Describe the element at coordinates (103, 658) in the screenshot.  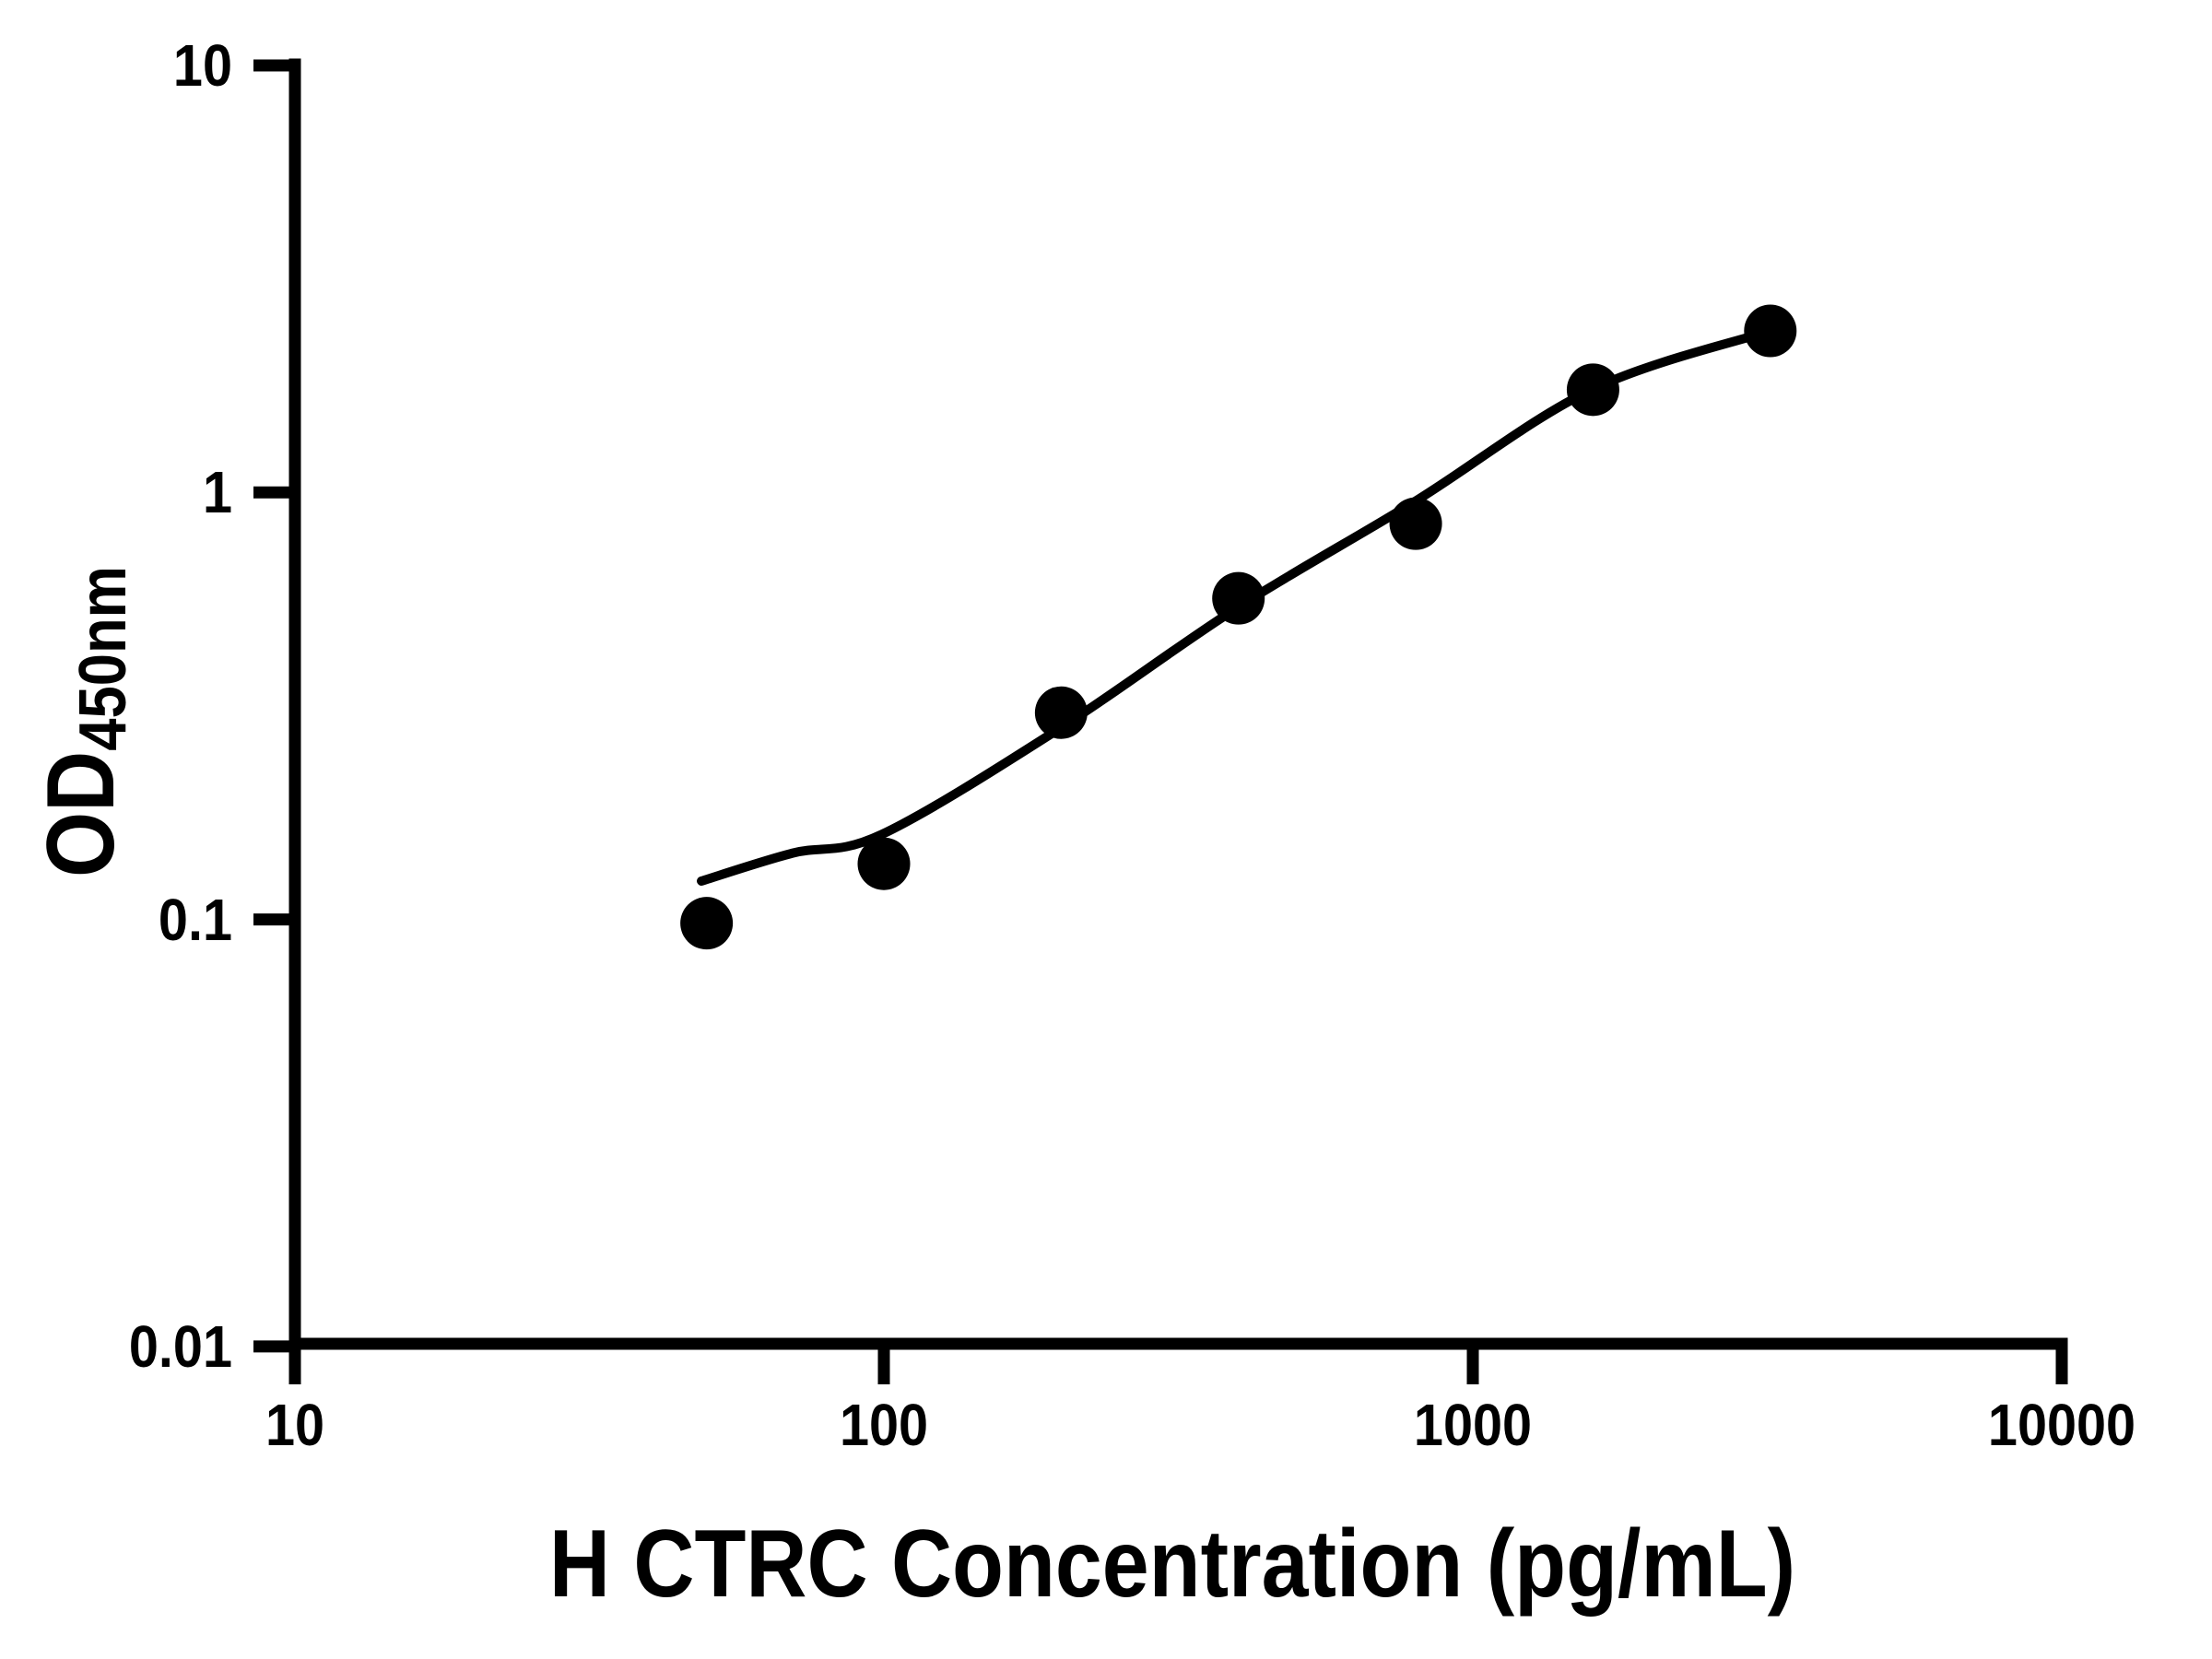
I see `y-axis-title-subscript: 450nm` at that location.